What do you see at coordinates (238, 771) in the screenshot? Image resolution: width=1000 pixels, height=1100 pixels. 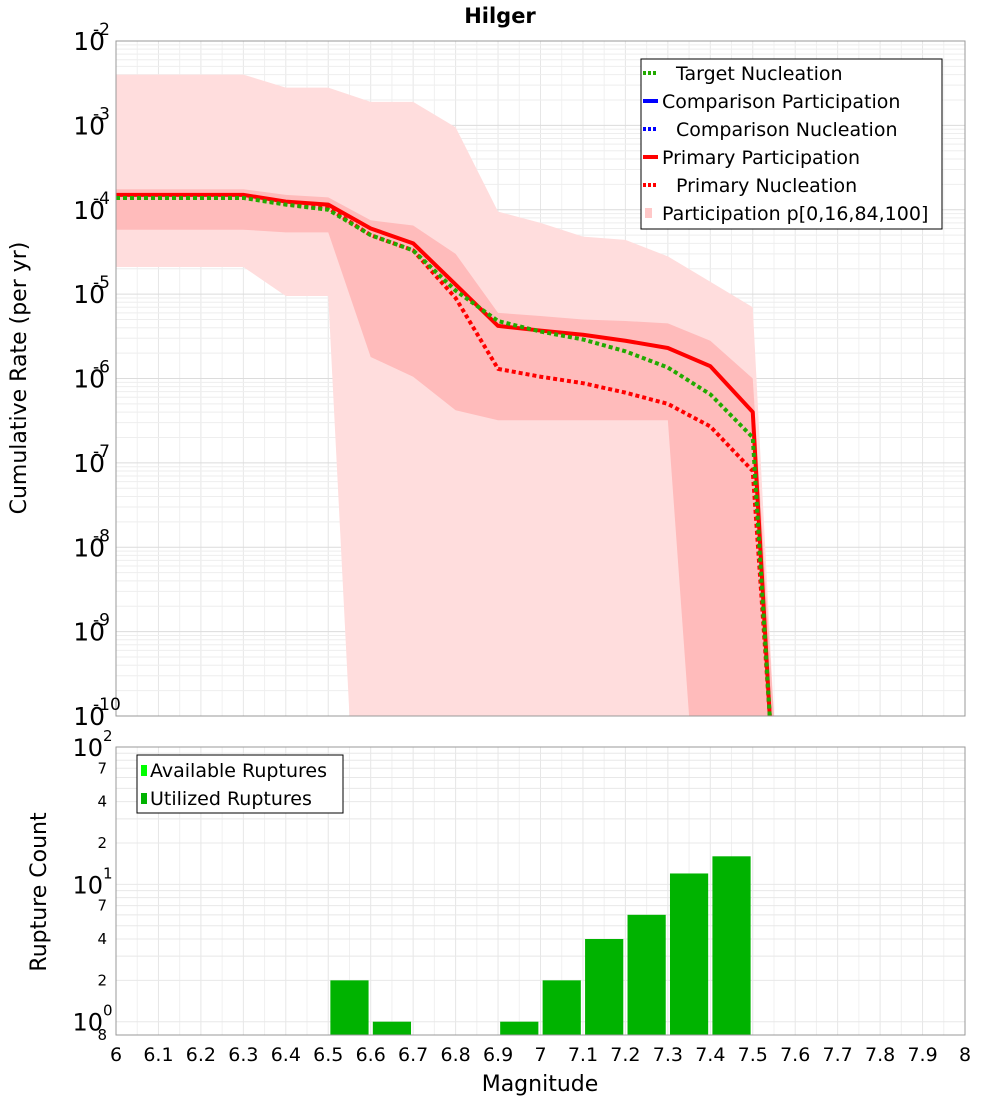 I see `legend-label: Available Ruptures` at bounding box center [238, 771].